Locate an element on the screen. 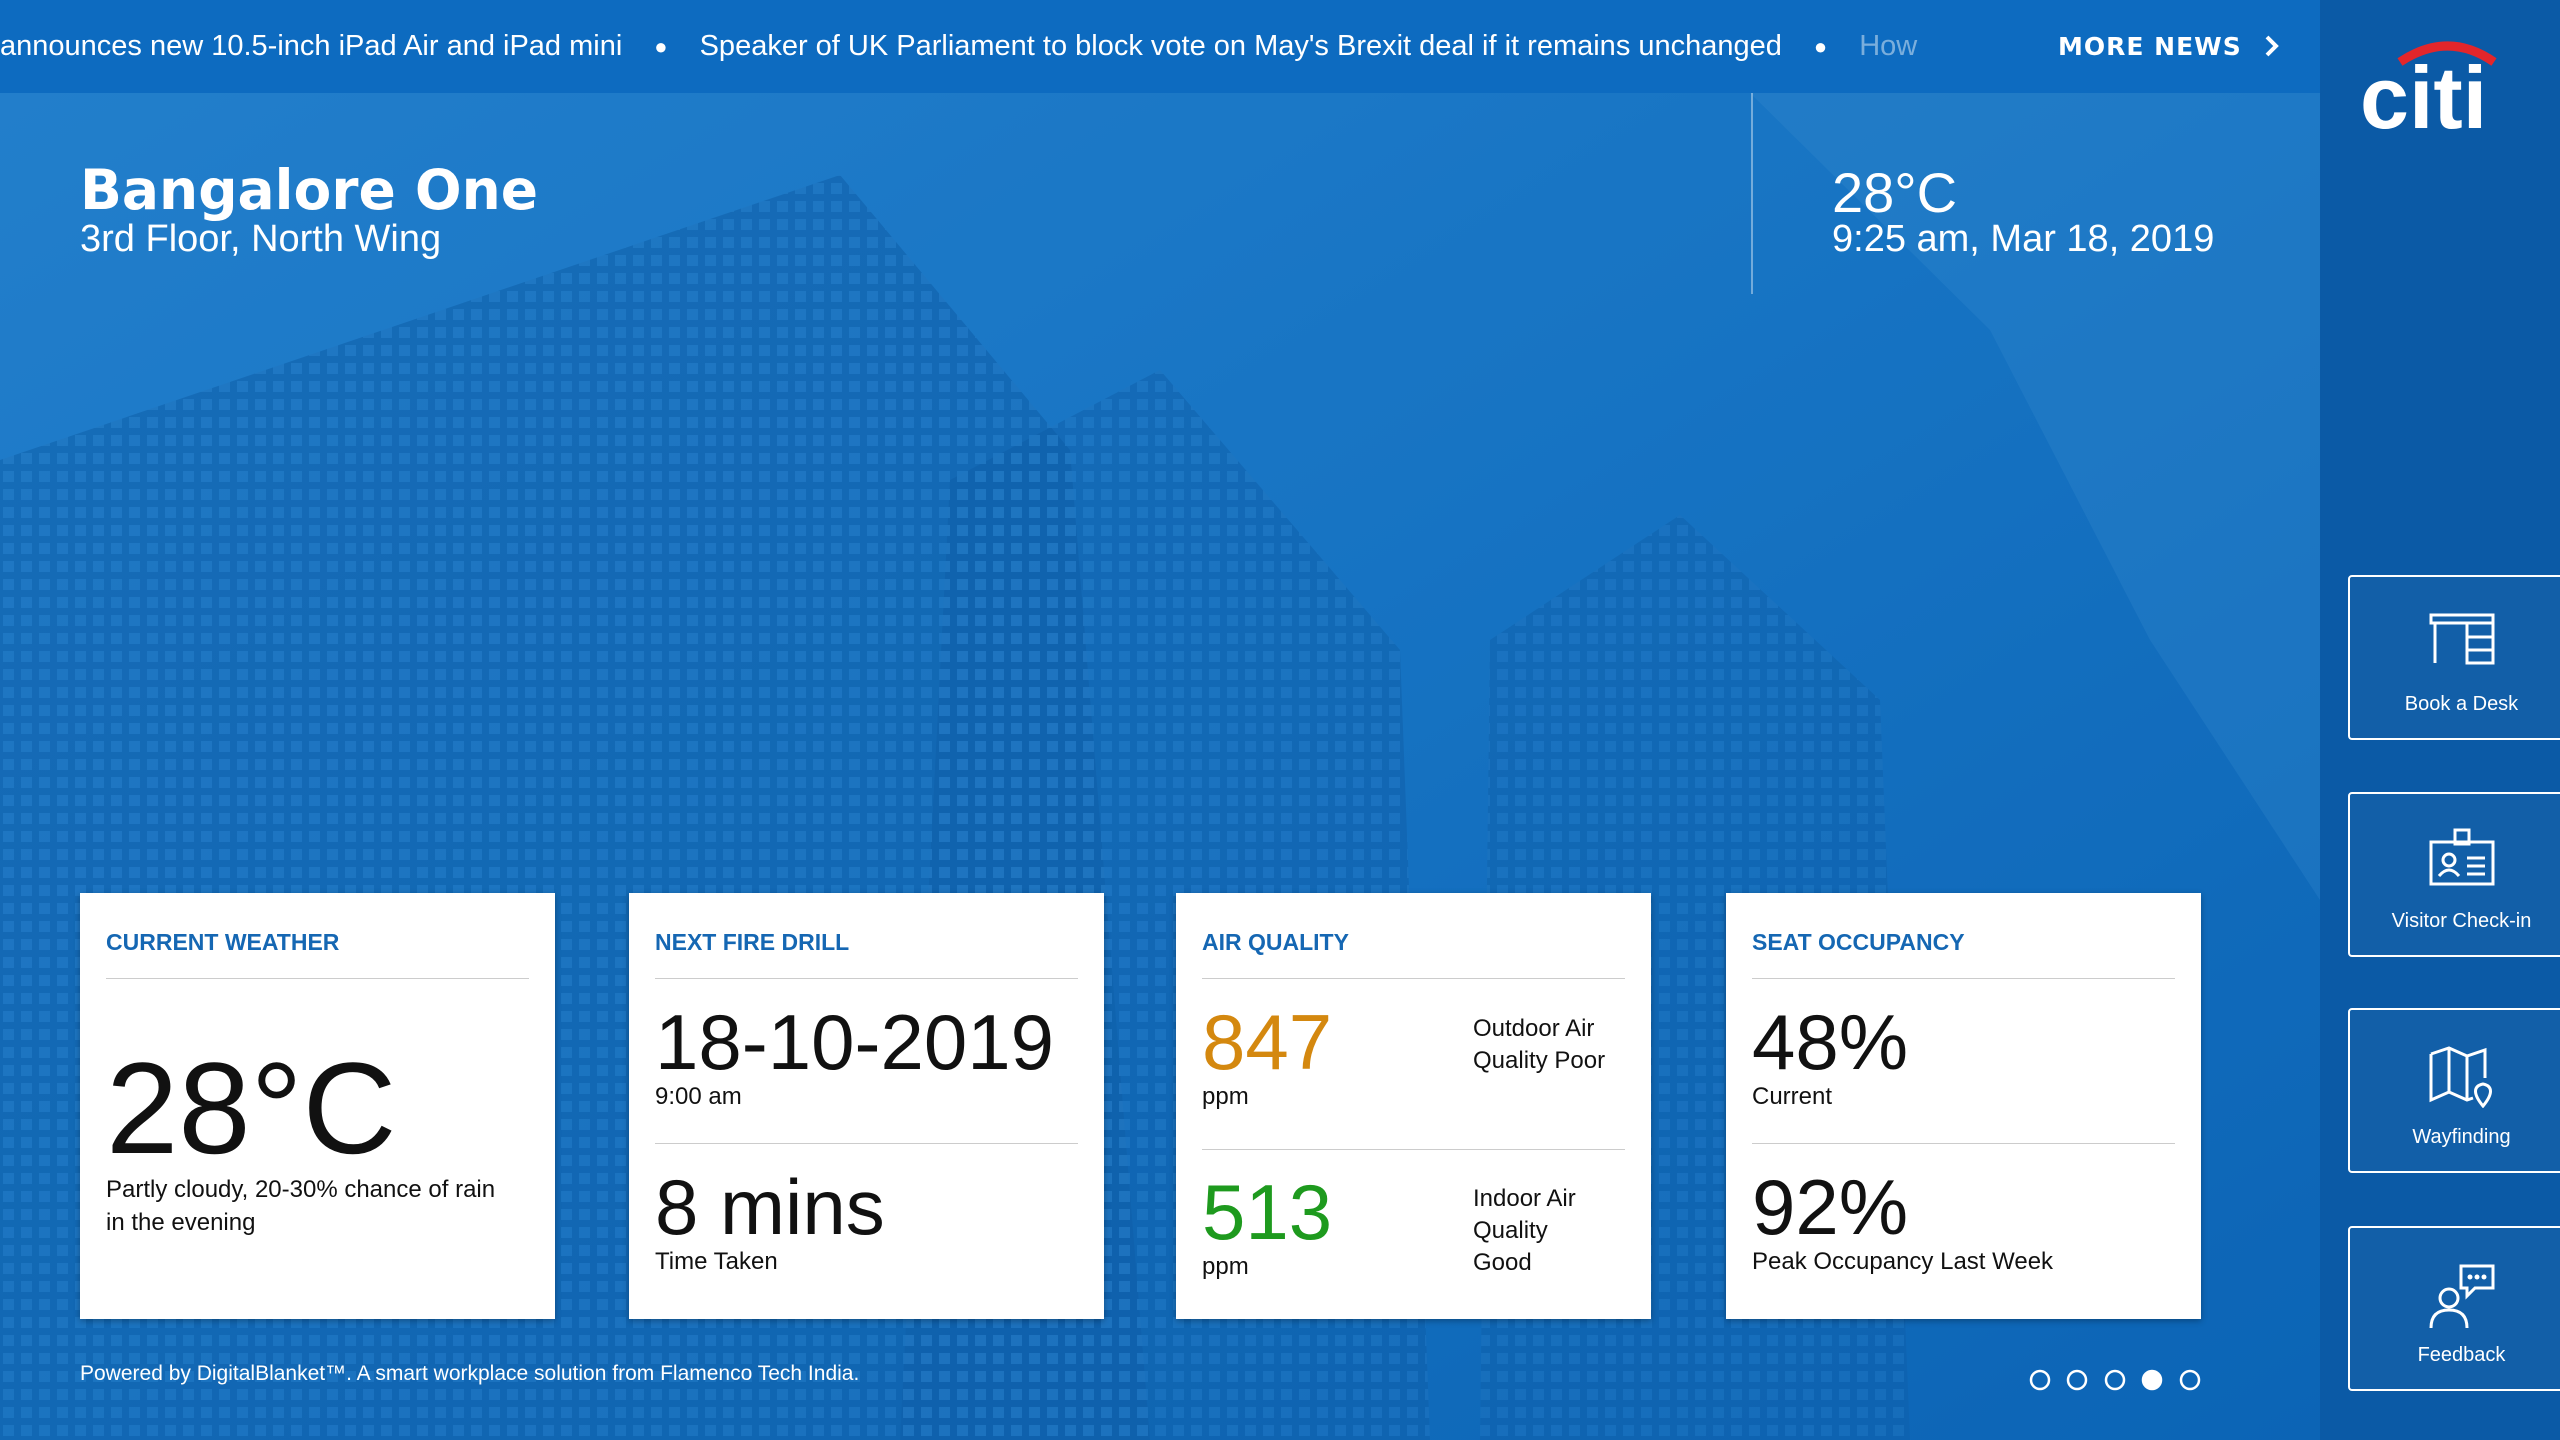  outdoor-note: Outdoor Air Quality Poor is located at coordinates (1539, 1044).